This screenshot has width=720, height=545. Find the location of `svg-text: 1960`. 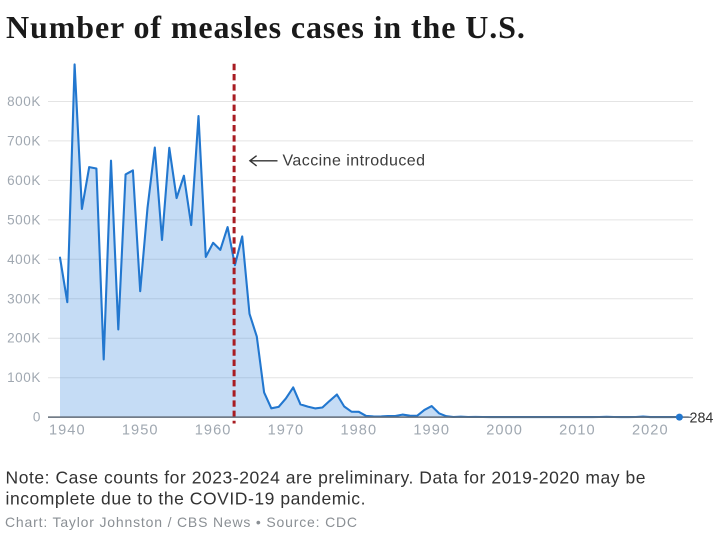

svg-text: 1960 is located at coordinates (213, 430).